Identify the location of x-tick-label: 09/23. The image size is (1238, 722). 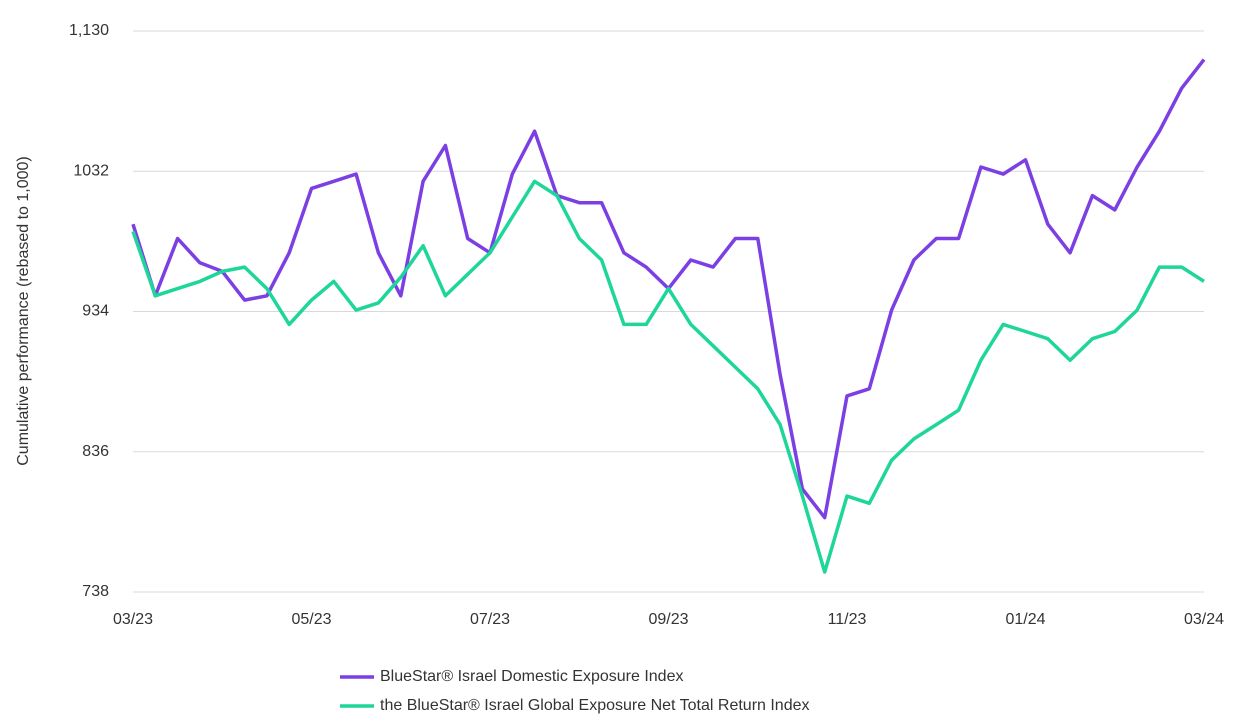
(668, 619).